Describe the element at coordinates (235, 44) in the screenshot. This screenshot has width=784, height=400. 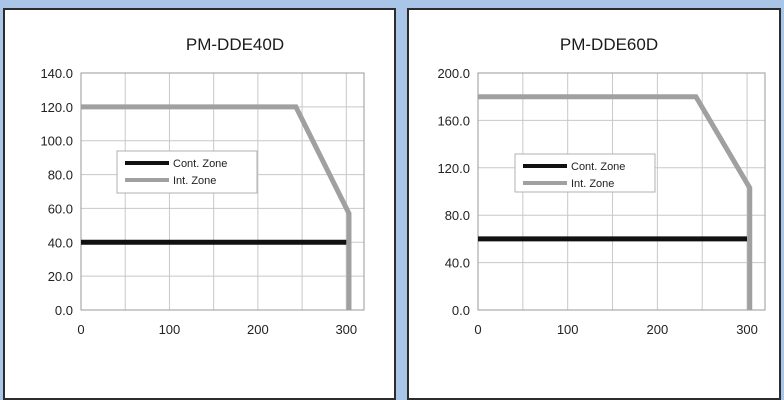
I see `chart-title: PM-DDE40D` at that location.